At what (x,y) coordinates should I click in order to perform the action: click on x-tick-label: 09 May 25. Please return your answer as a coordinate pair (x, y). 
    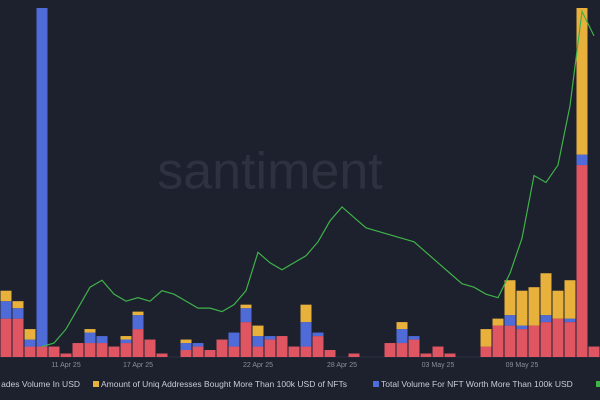
    Looking at the image, I should click on (522, 365).